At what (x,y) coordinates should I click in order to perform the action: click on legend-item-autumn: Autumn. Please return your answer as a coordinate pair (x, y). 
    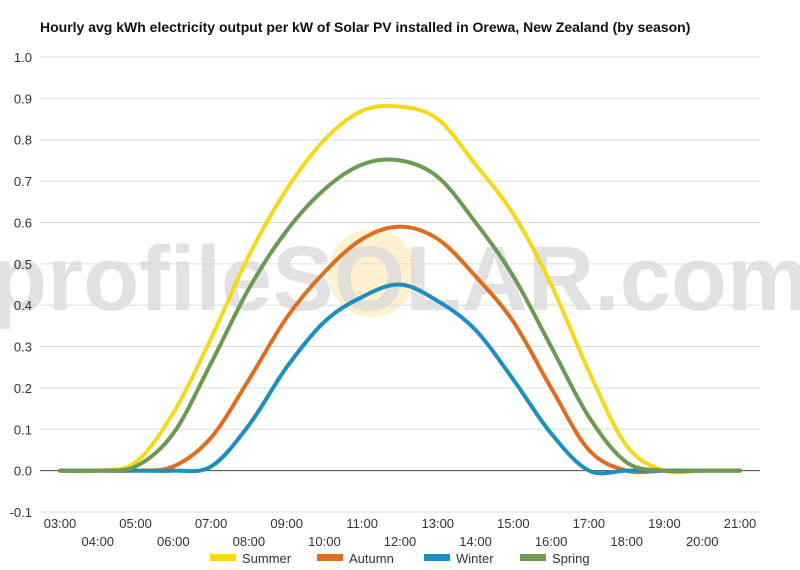
    Looking at the image, I should click on (355, 558).